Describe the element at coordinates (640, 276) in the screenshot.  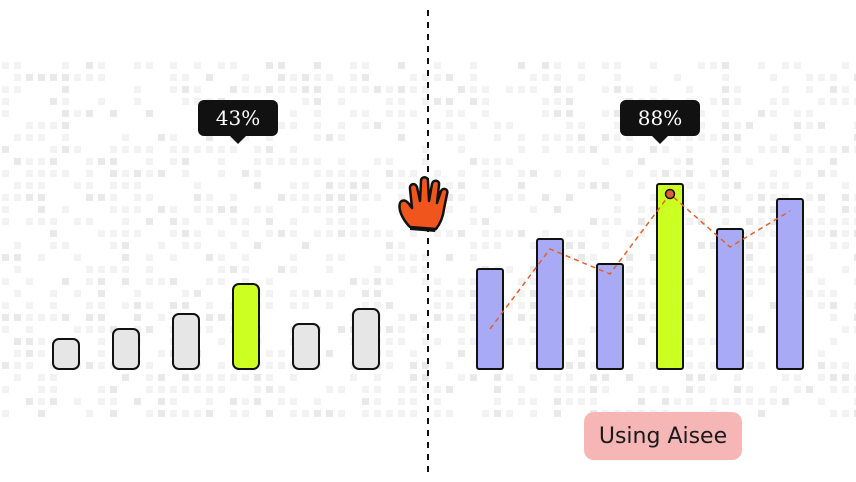
I see `right-bar-chart` at that location.